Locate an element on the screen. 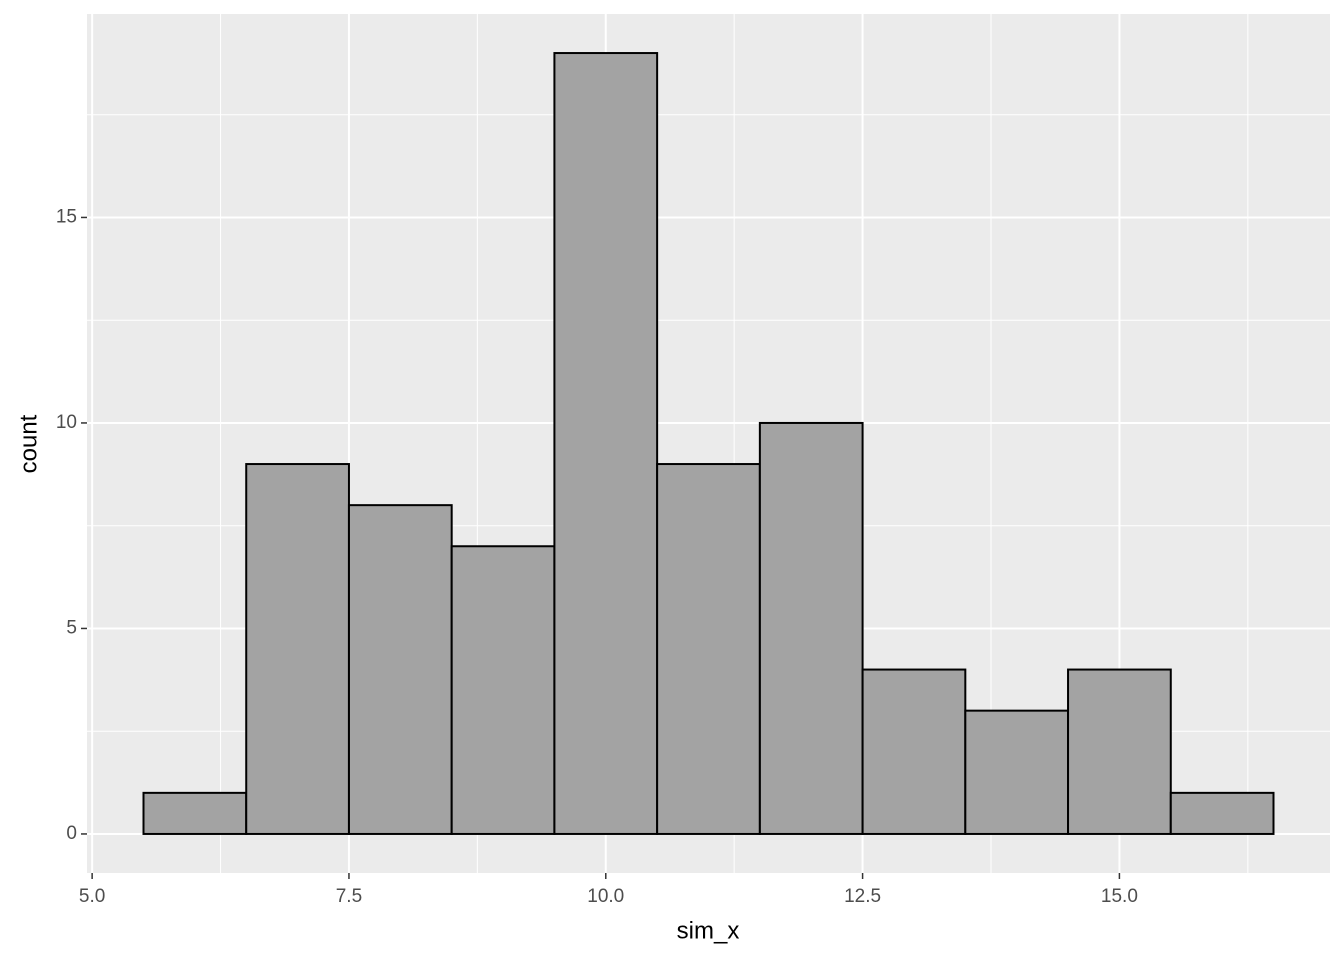 The image size is (1344, 960). y-tick-label: 0 is located at coordinates (71, 833).